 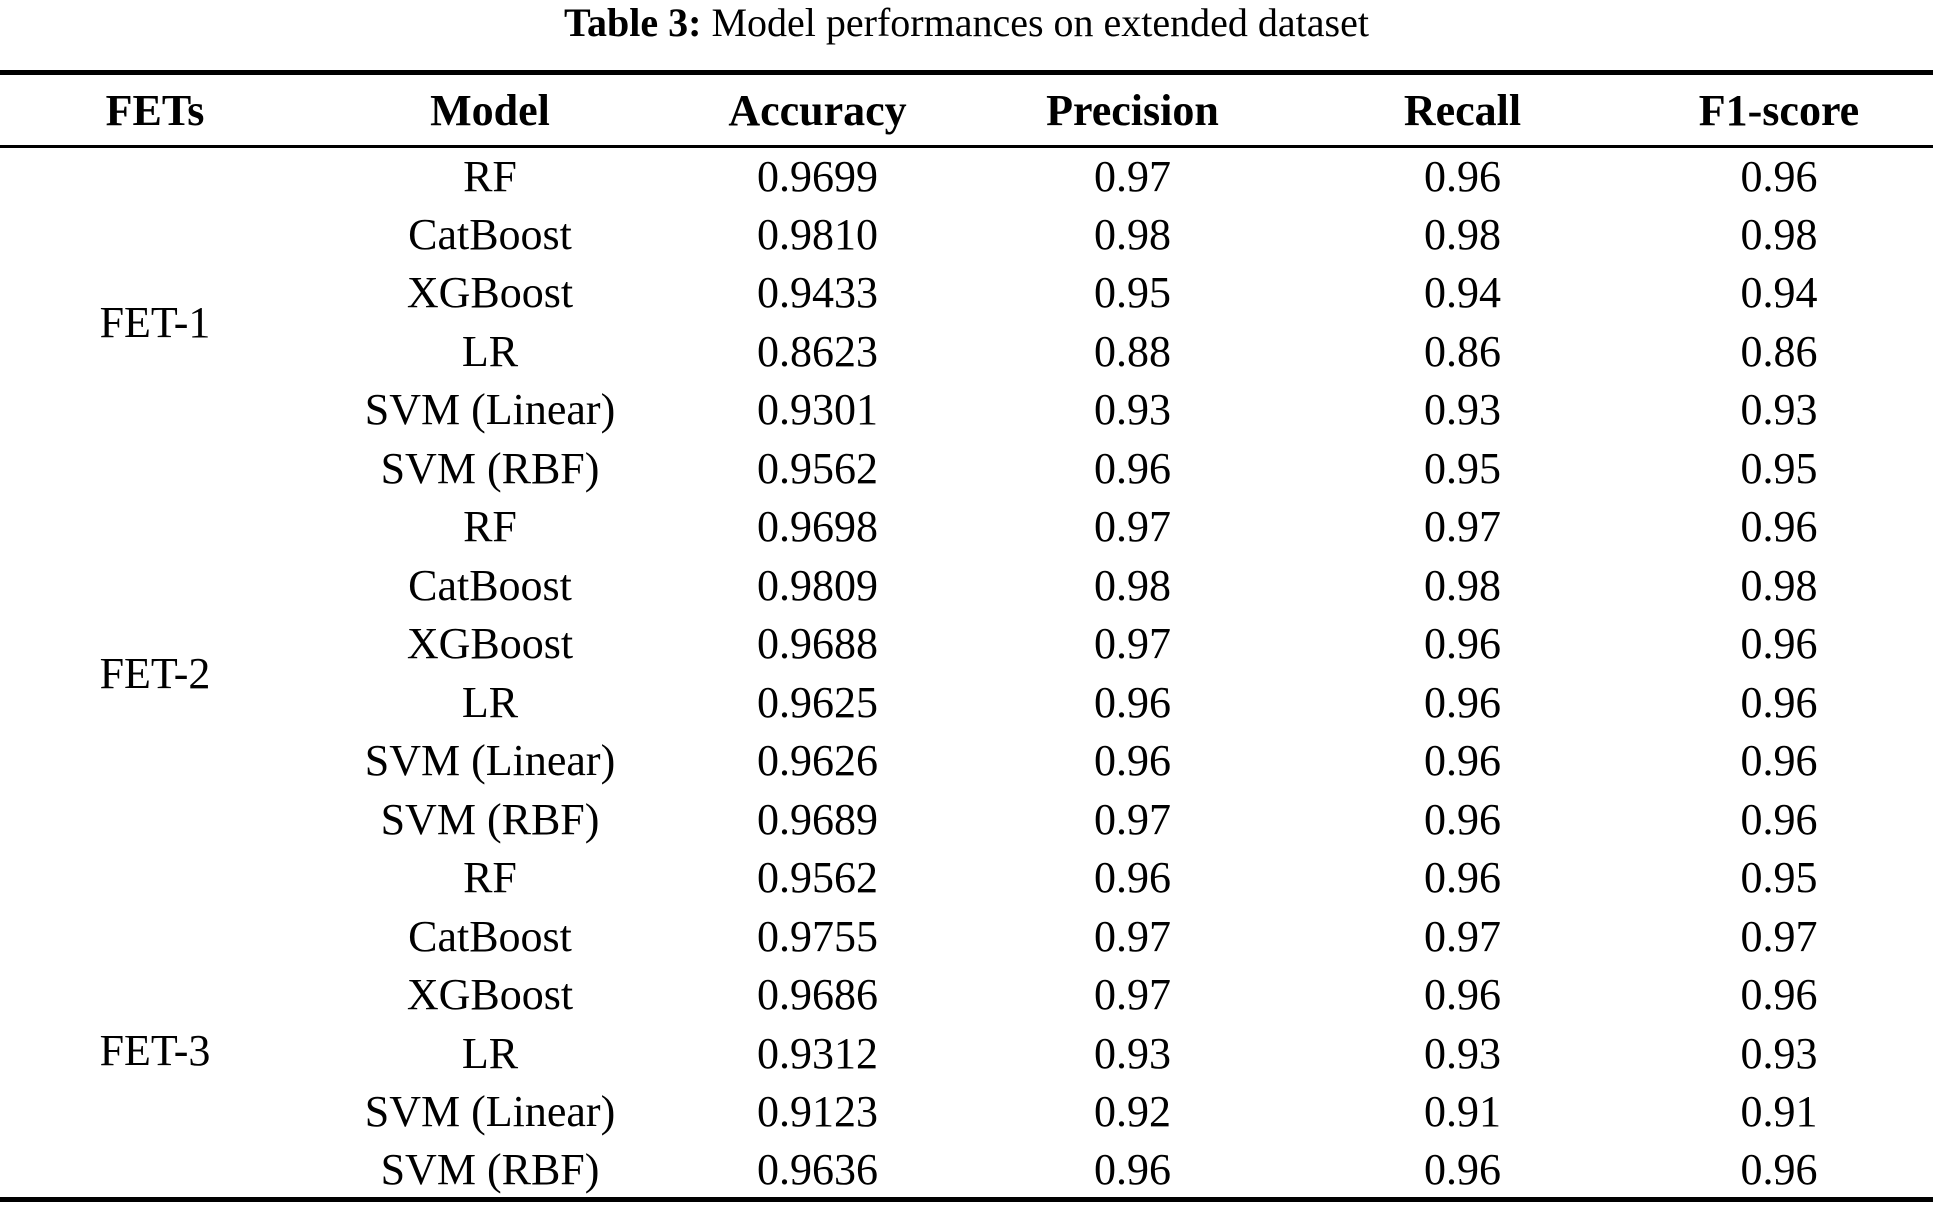 I want to click on cell-accuracy: 0.9626, so click(x=817, y=761).